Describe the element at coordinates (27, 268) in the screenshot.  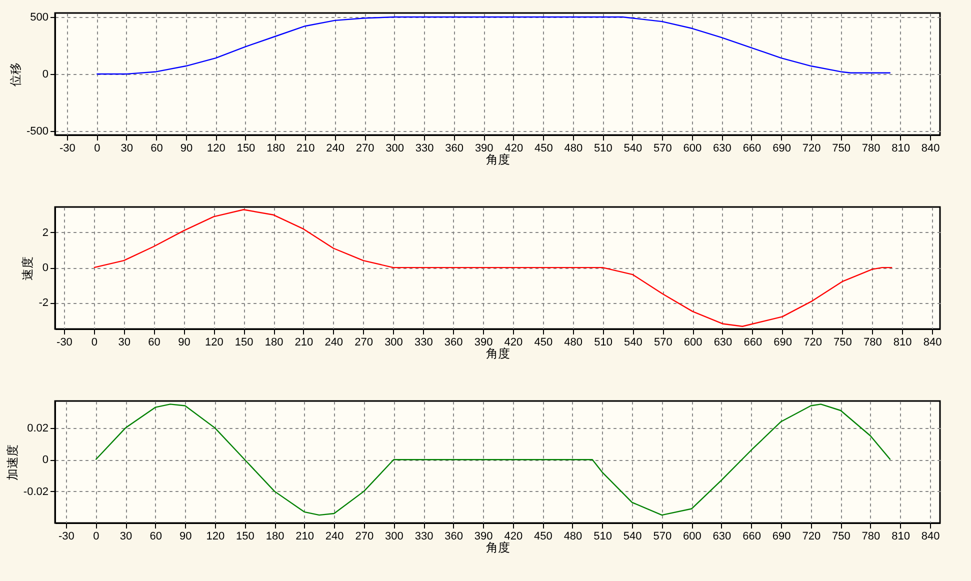
I see `y-axis-title: 速度` at that location.